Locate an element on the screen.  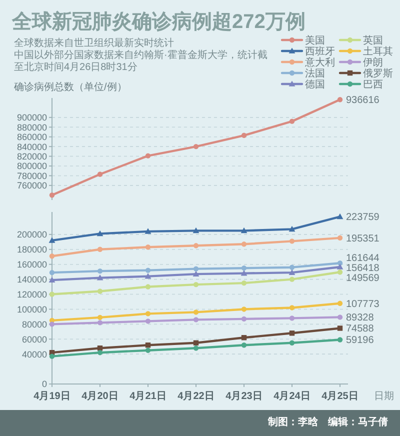
y-tick-label: 160000 is located at coordinates (31, 265).